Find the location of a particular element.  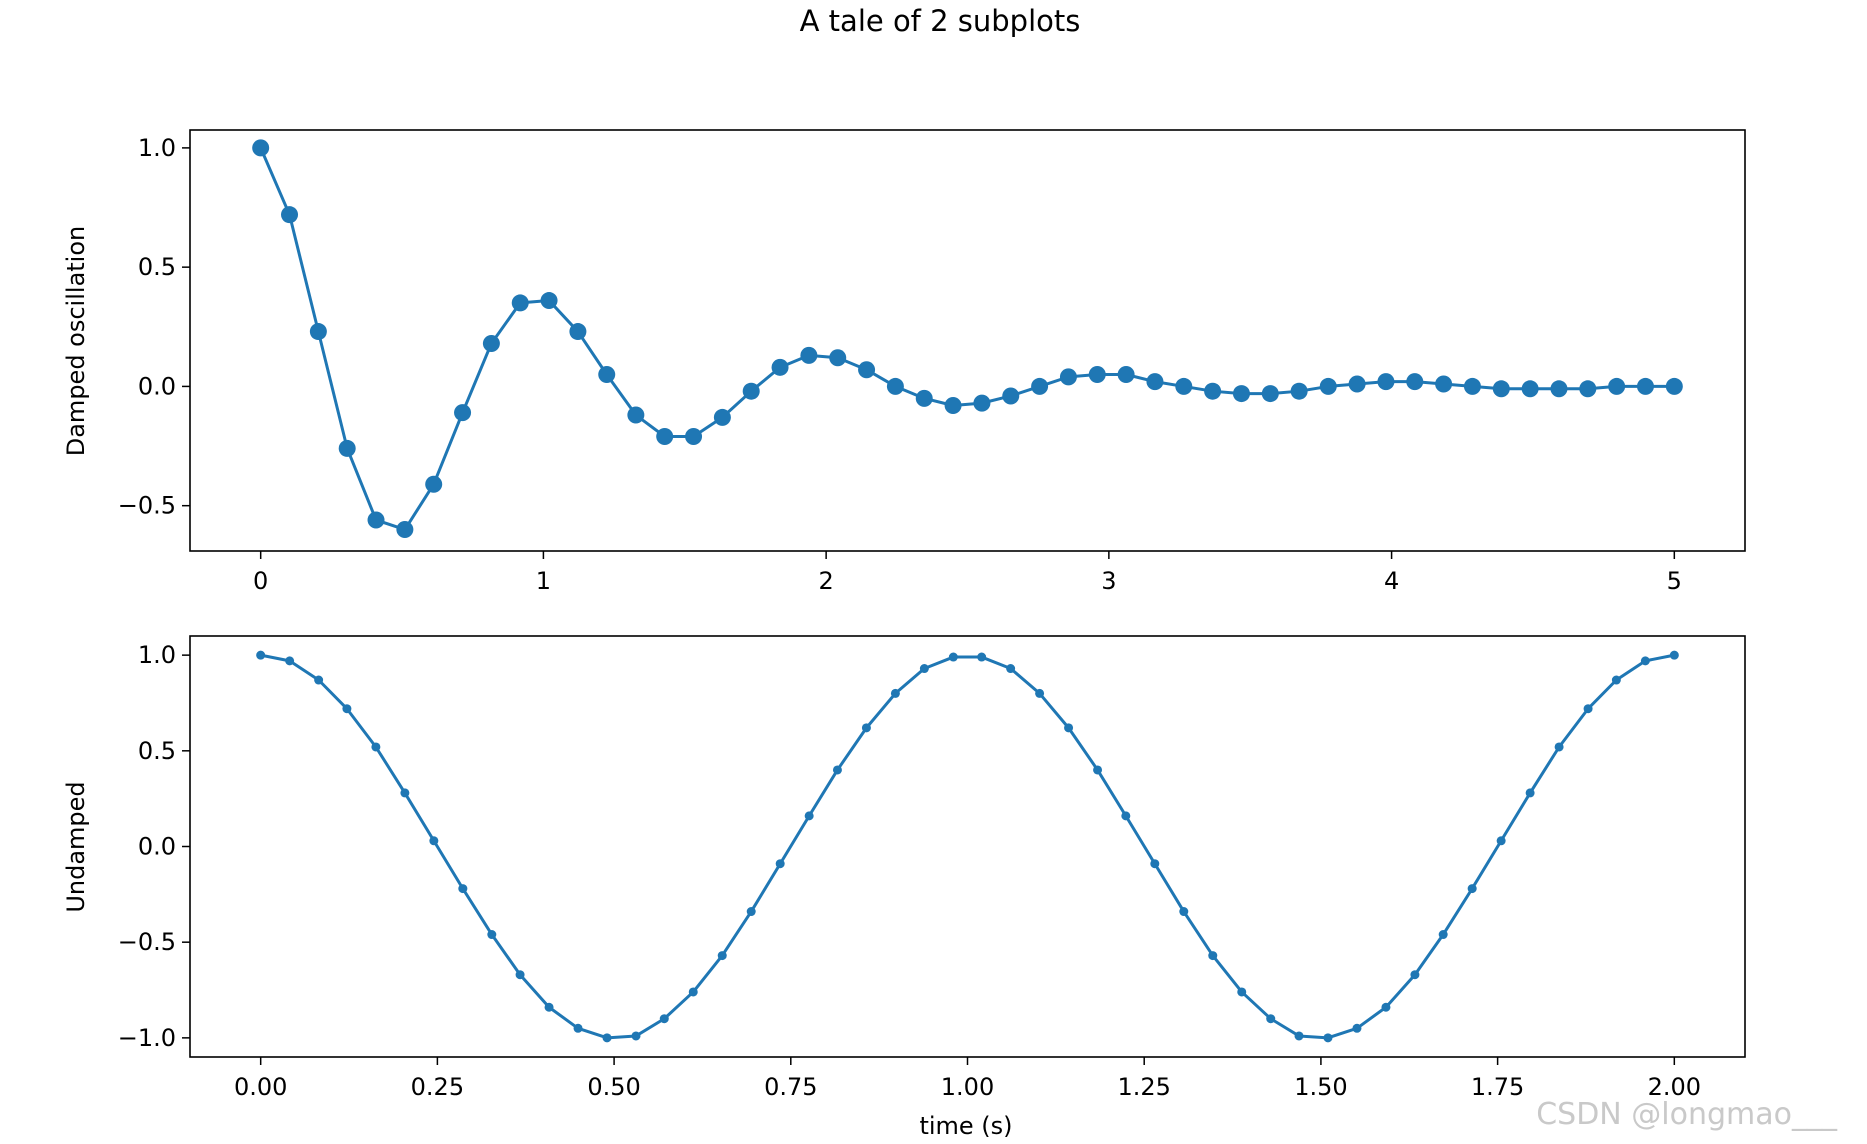

undamped-y-tick-label: −1.0 is located at coordinates (147, 1038).